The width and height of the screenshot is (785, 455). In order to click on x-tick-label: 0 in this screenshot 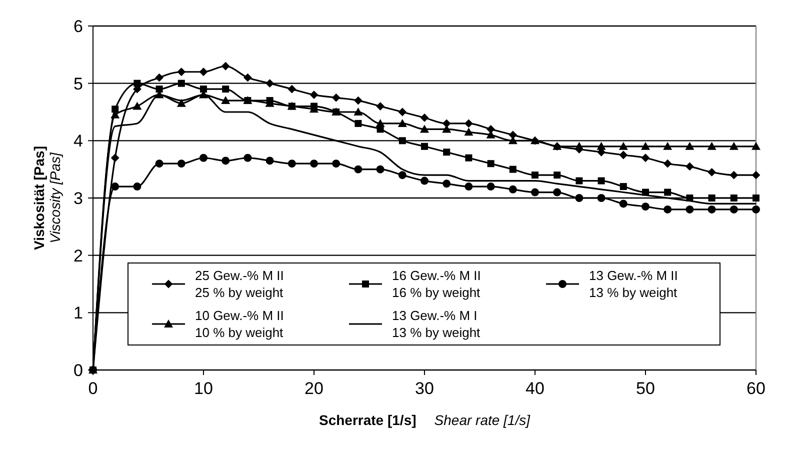, I will do `click(93, 388)`.